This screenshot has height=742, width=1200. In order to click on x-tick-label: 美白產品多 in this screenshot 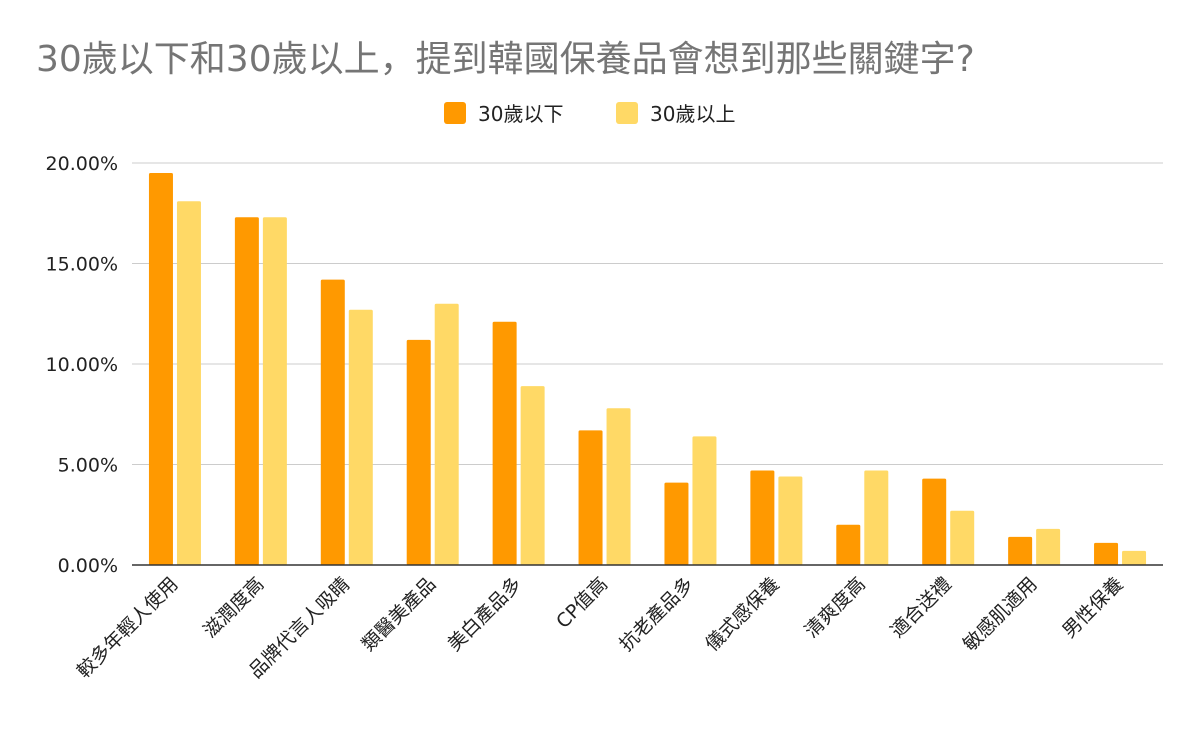, I will do `click(484, 614)`.